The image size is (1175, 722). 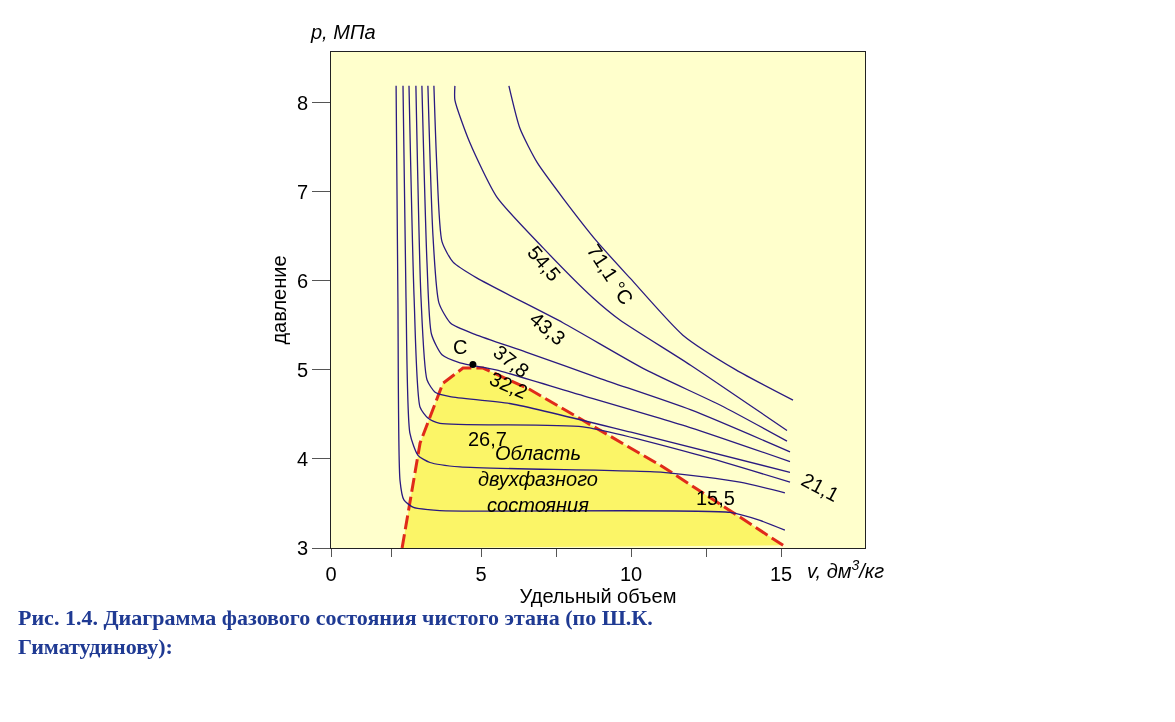 I want to click on y-tick-label: 5, so click(x=302, y=369).